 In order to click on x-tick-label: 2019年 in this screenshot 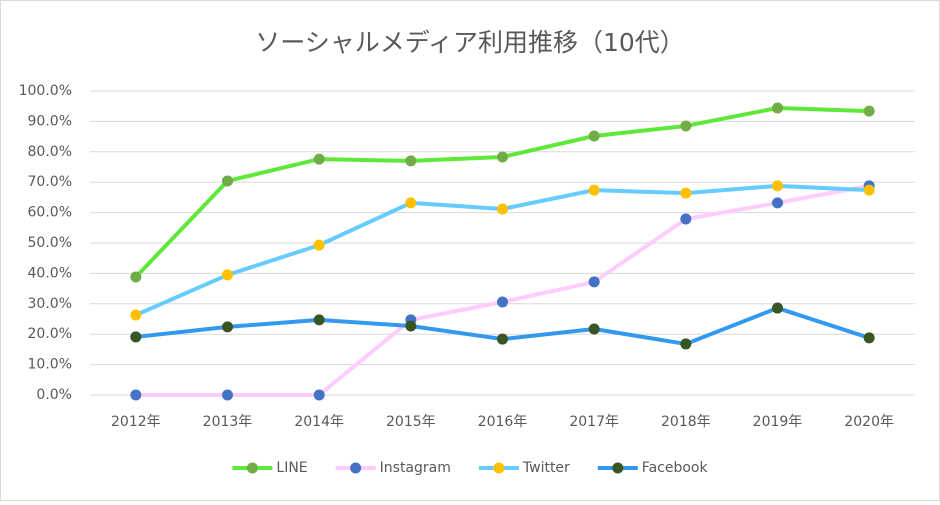, I will do `click(778, 422)`.